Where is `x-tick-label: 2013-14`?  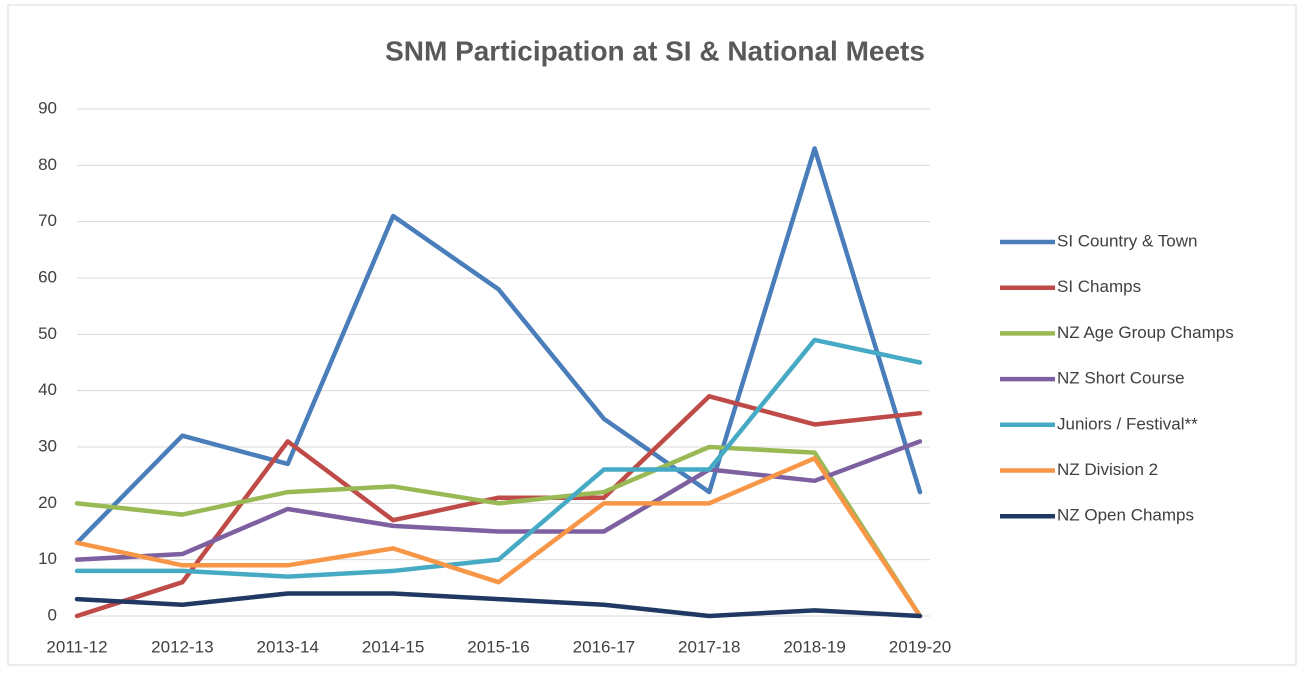
x-tick-label: 2013-14 is located at coordinates (288, 646).